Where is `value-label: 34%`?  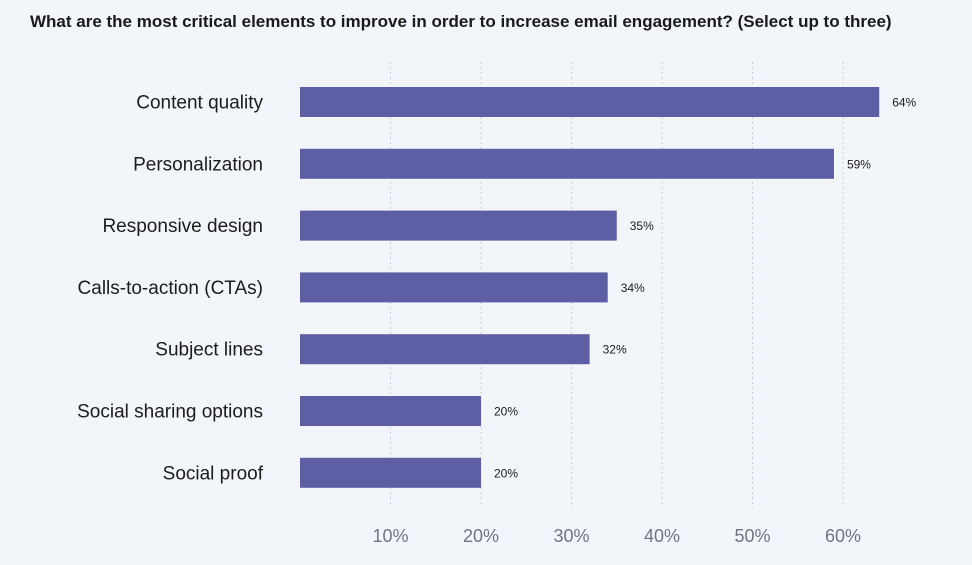 value-label: 34% is located at coordinates (633, 288).